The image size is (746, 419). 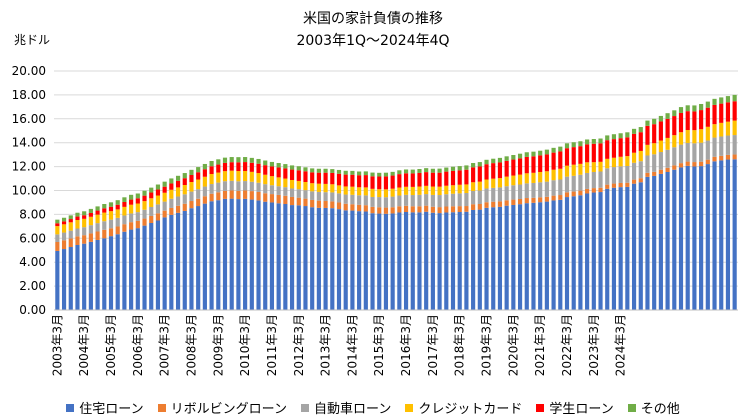 I want to click on chart-subtitle: 2003年1Q～2024年4Q, so click(x=373, y=41).